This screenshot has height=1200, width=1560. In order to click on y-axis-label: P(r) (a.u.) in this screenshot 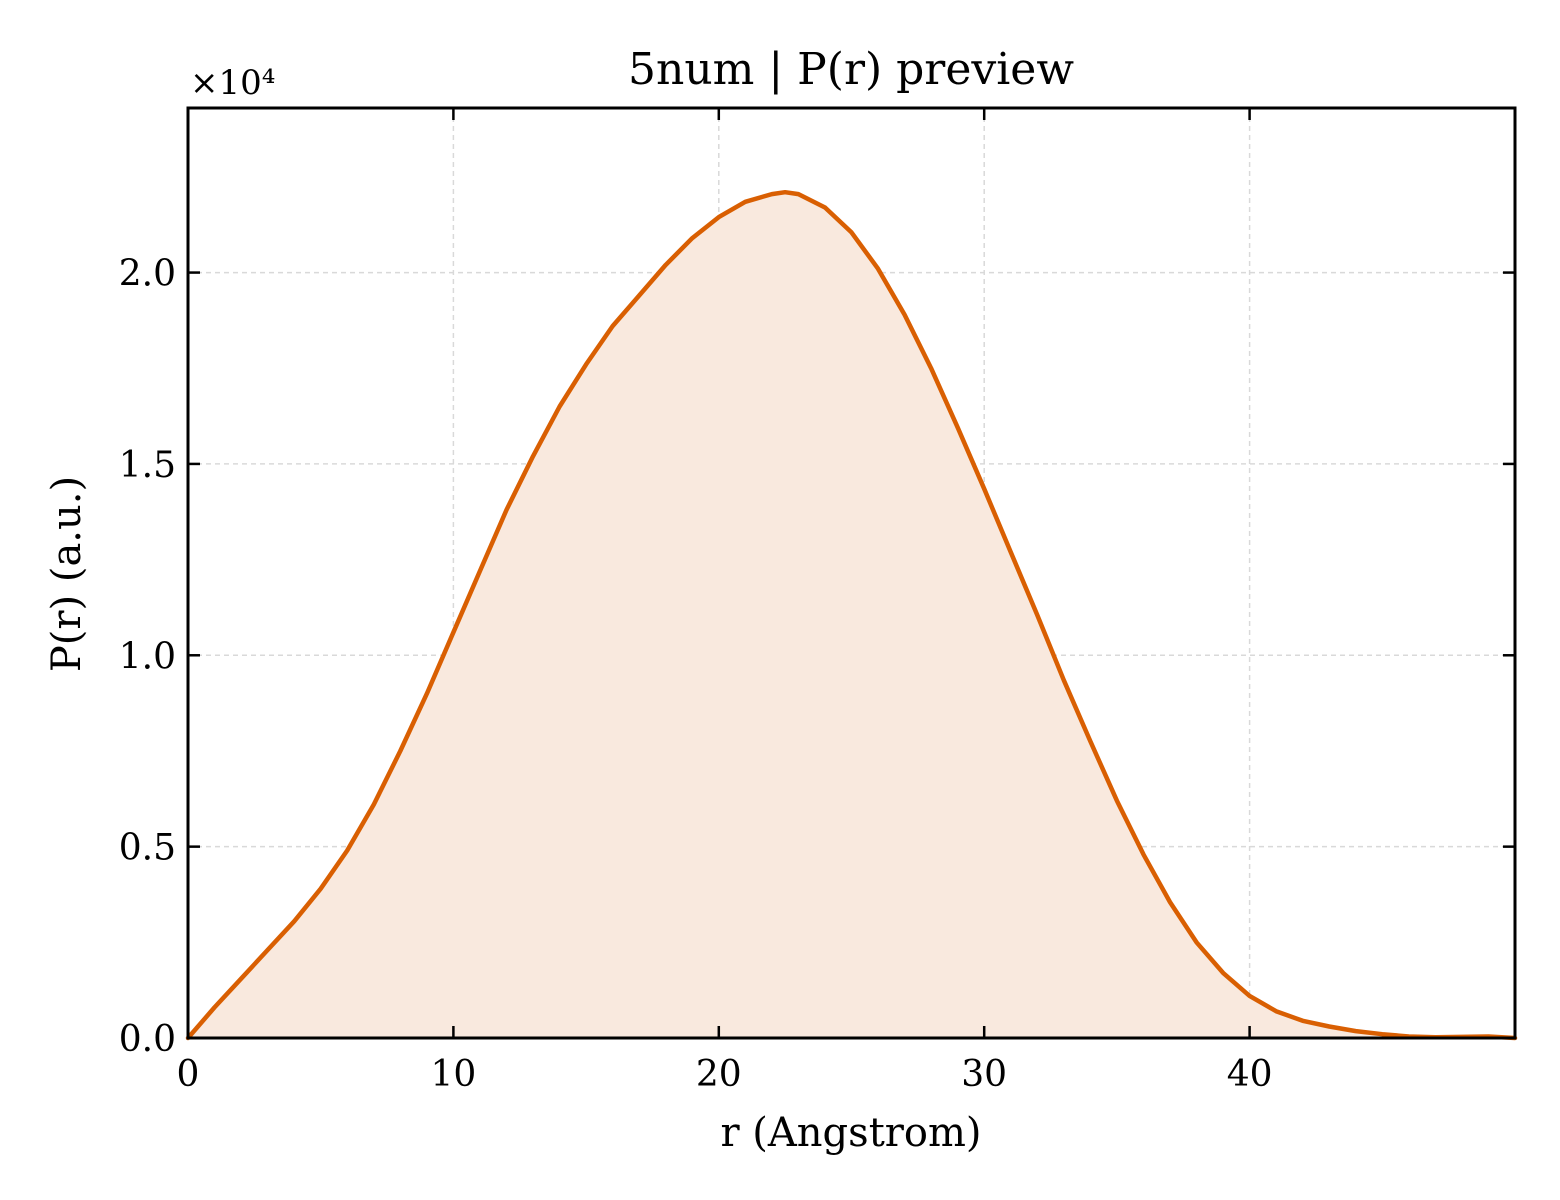, I will do `click(67, 574)`.